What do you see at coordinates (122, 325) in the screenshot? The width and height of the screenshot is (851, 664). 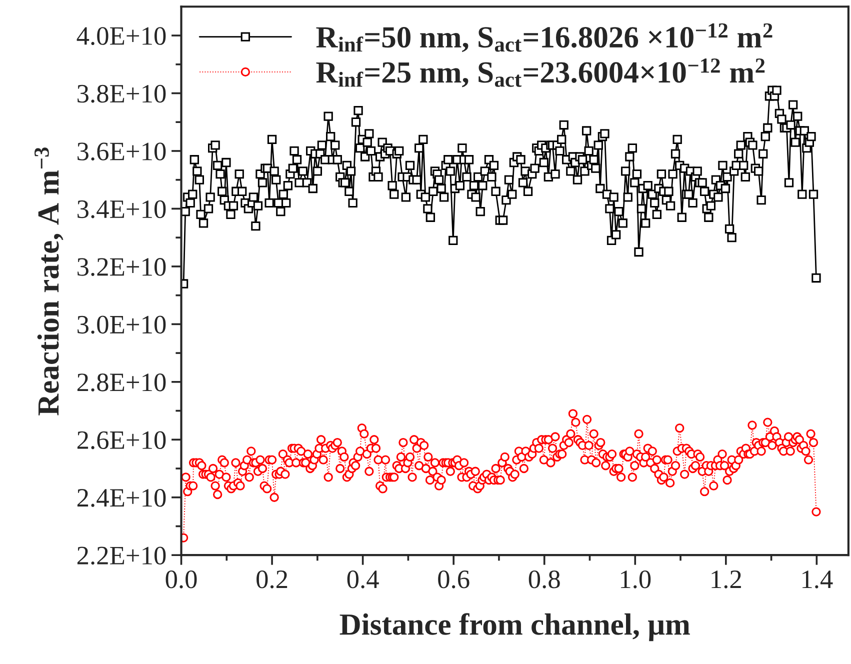 I see `y-tick-label: 3.0E+10` at bounding box center [122, 325].